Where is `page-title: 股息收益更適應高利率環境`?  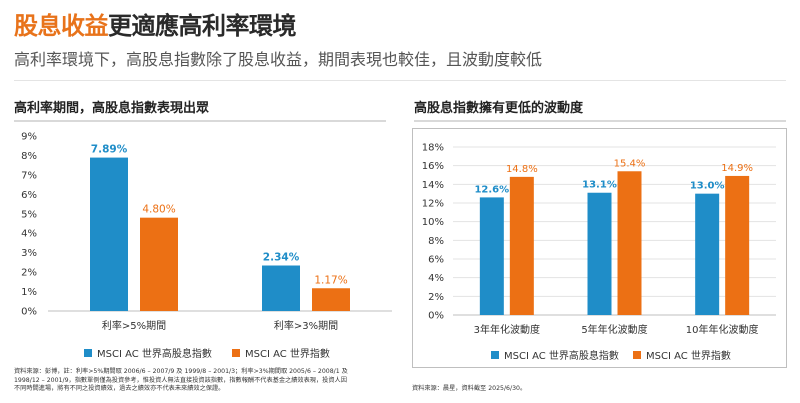
page-title: 股息收益更適應高利率環境 is located at coordinates (155, 23).